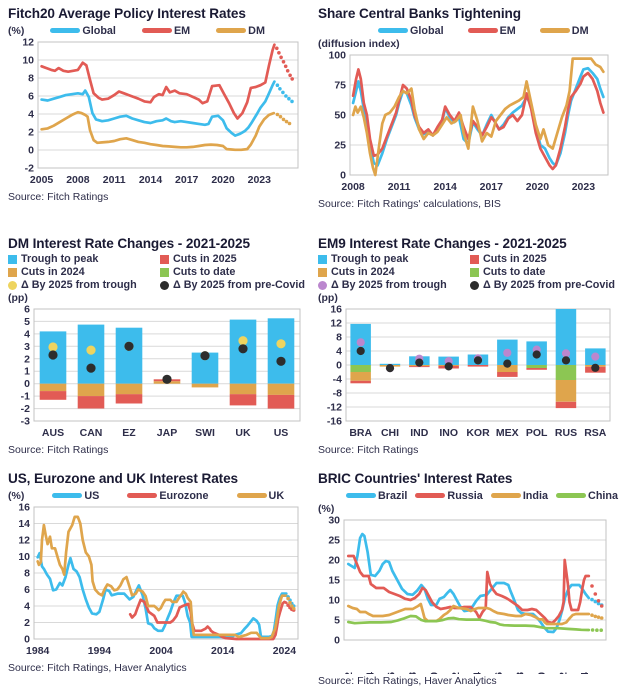 The height and width of the screenshot is (692, 620). I want to click on source-note: Source: Fitch Ratings' calculations, BIS, so click(409, 204).